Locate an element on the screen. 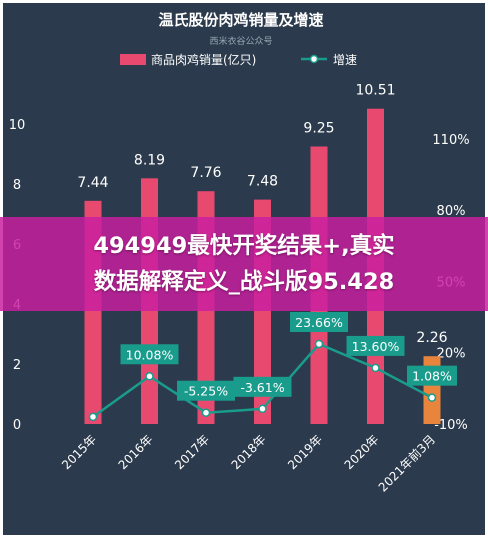 Image resolution: width=488 pixels, height=538 pixels. legend: 商品肉鸡销量(亿只) 增速 is located at coordinates (238, 59).